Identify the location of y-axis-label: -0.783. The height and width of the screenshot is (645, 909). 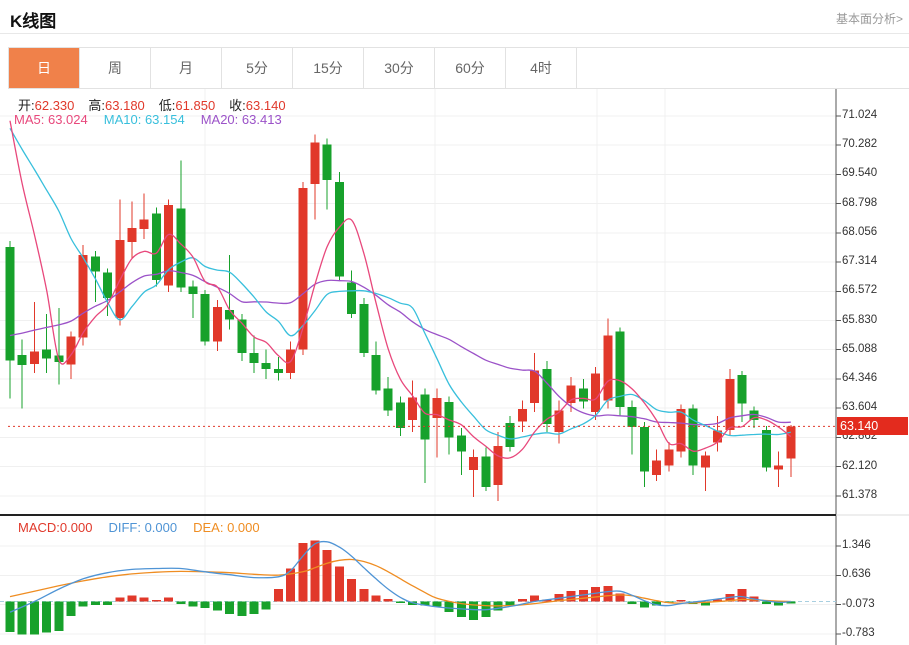
(858, 632).